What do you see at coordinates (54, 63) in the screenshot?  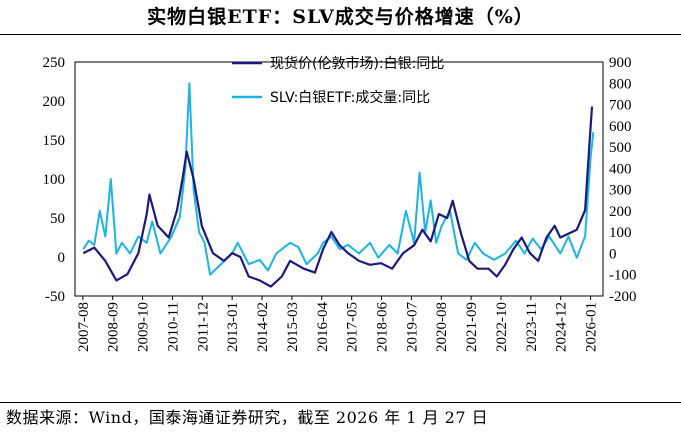 I see `y-left-tick-label: 250` at bounding box center [54, 63].